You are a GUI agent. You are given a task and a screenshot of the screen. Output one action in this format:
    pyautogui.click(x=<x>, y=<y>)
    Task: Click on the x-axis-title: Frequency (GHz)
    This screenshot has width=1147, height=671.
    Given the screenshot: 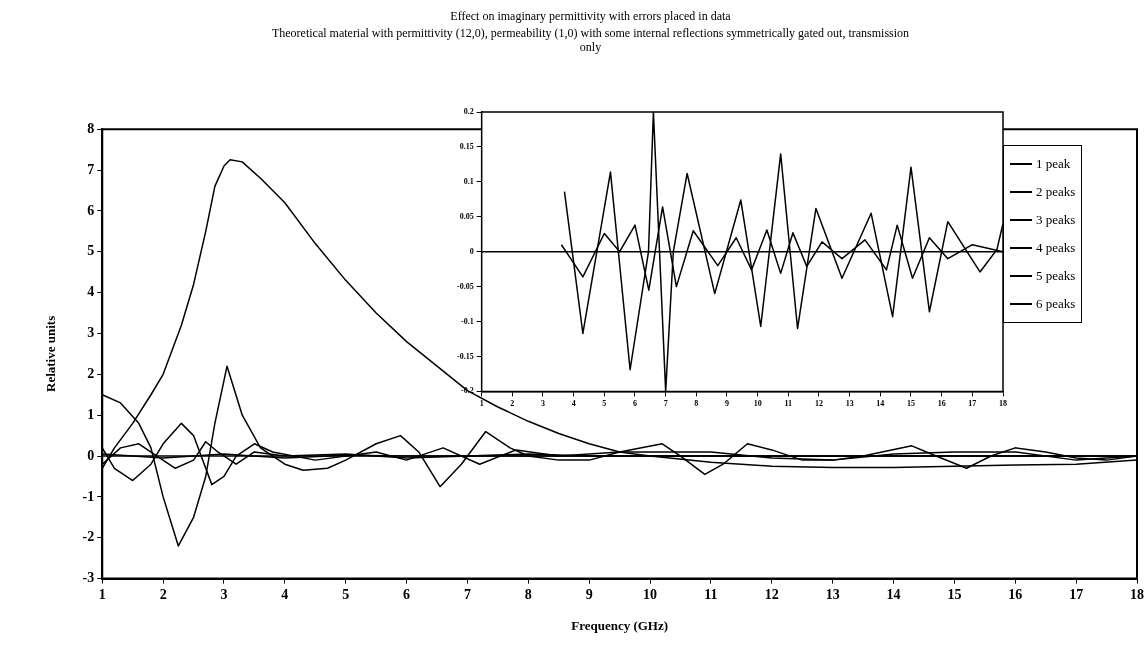 What is the action you would take?
    pyautogui.click(x=620, y=625)
    